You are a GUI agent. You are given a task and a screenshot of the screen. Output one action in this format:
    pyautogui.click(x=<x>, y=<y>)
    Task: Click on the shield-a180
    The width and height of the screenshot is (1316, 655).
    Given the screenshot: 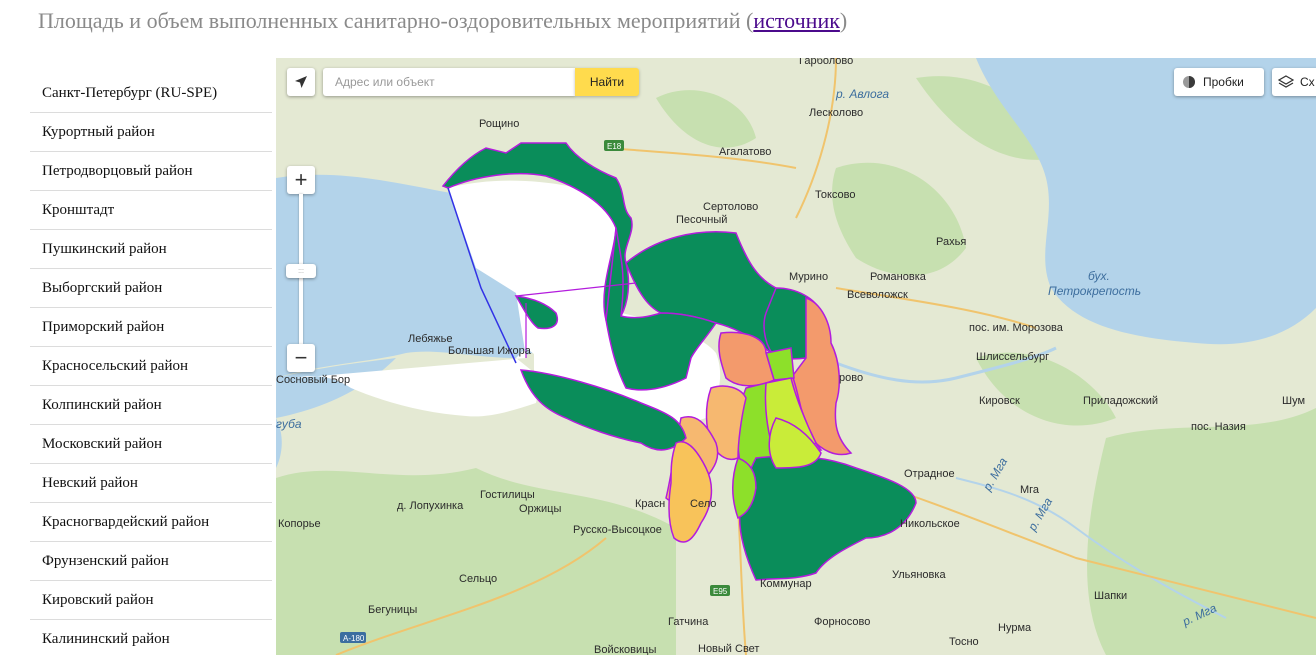 What is the action you would take?
    pyautogui.click(x=353, y=637)
    